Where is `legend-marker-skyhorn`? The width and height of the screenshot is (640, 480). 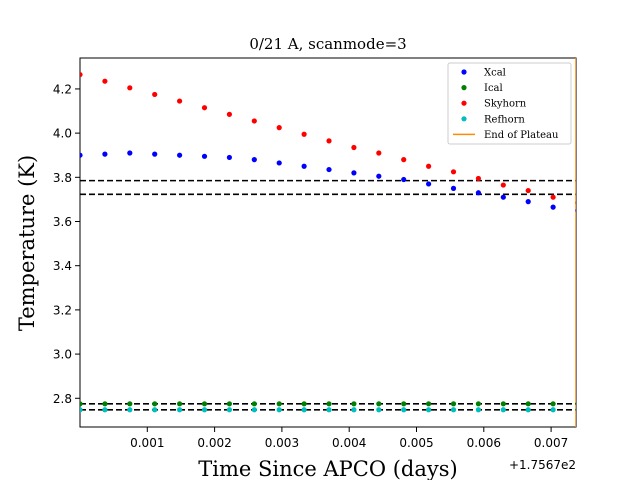
legend-marker-skyhorn is located at coordinates (464, 103).